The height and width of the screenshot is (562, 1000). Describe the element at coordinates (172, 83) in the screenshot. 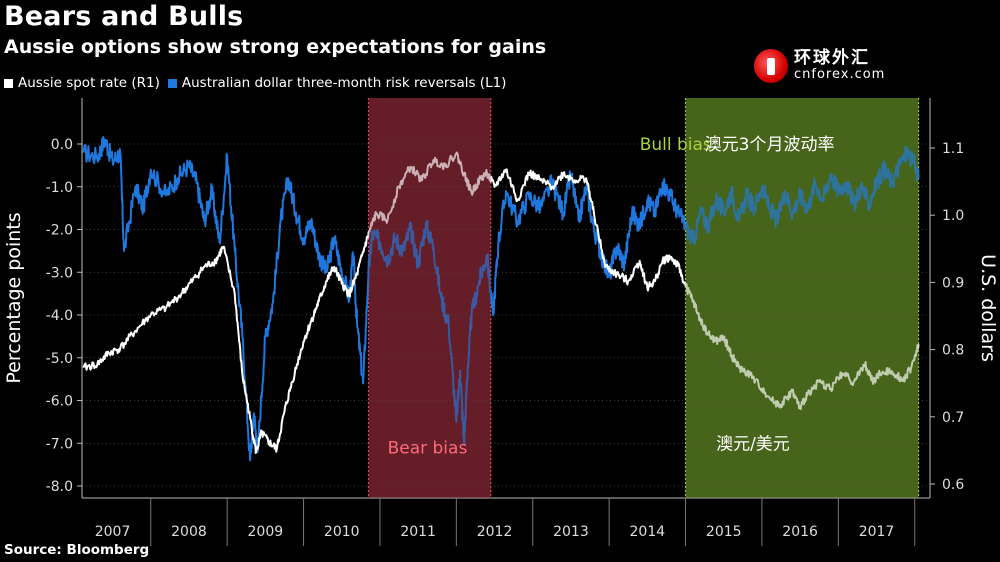

I see `legend-swatch-reversal` at that location.